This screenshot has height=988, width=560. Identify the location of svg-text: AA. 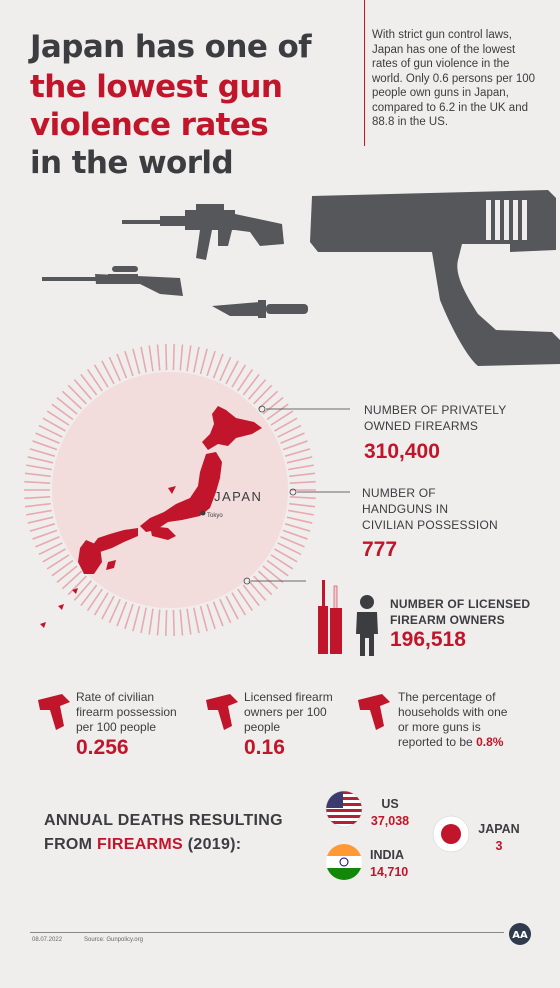
(520, 935).